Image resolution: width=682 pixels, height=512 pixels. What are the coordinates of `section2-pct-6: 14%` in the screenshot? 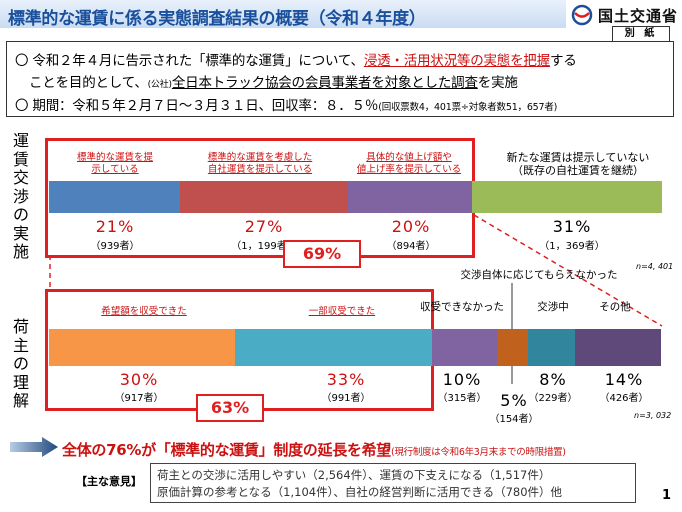 It's located at (624, 379).